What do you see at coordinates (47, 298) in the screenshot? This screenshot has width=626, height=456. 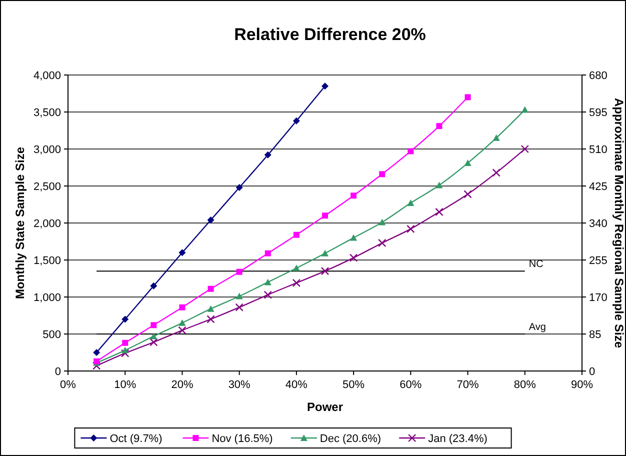 I see `y-tick-label: 1,000` at bounding box center [47, 298].